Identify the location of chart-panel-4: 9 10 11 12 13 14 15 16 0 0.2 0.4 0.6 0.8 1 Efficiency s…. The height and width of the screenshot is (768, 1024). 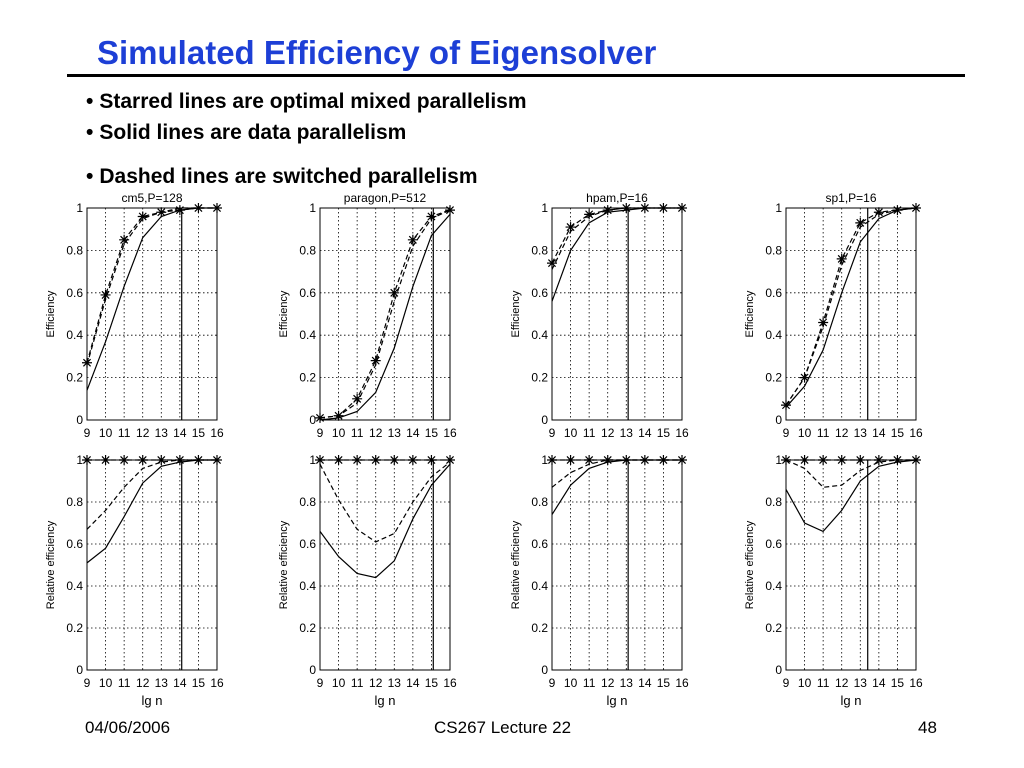
(833, 315).